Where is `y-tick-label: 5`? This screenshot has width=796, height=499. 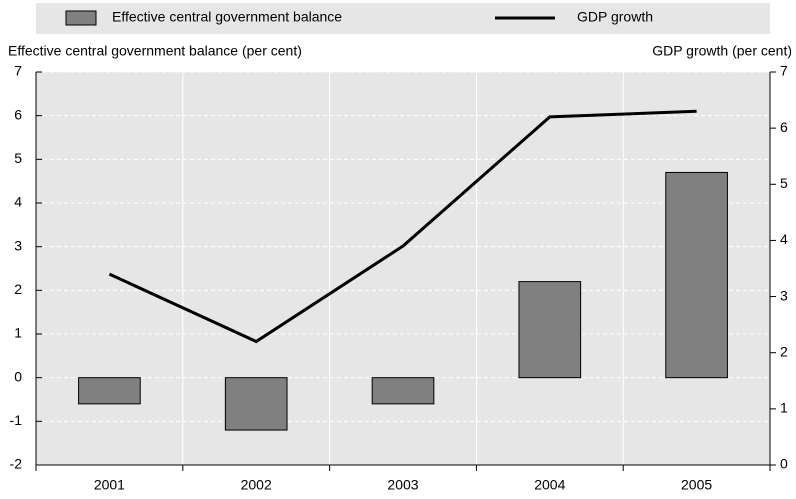
y-tick-label: 5 is located at coordinates (18, 158).